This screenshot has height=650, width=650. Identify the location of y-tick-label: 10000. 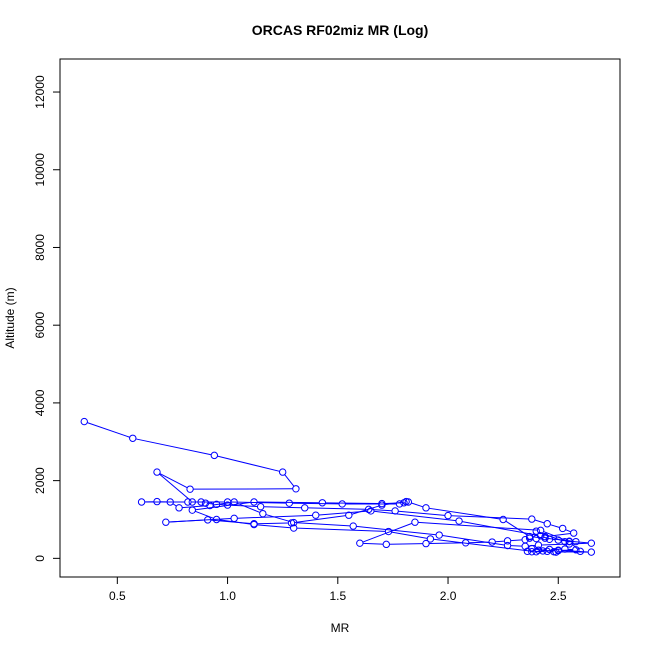
(40, 170).